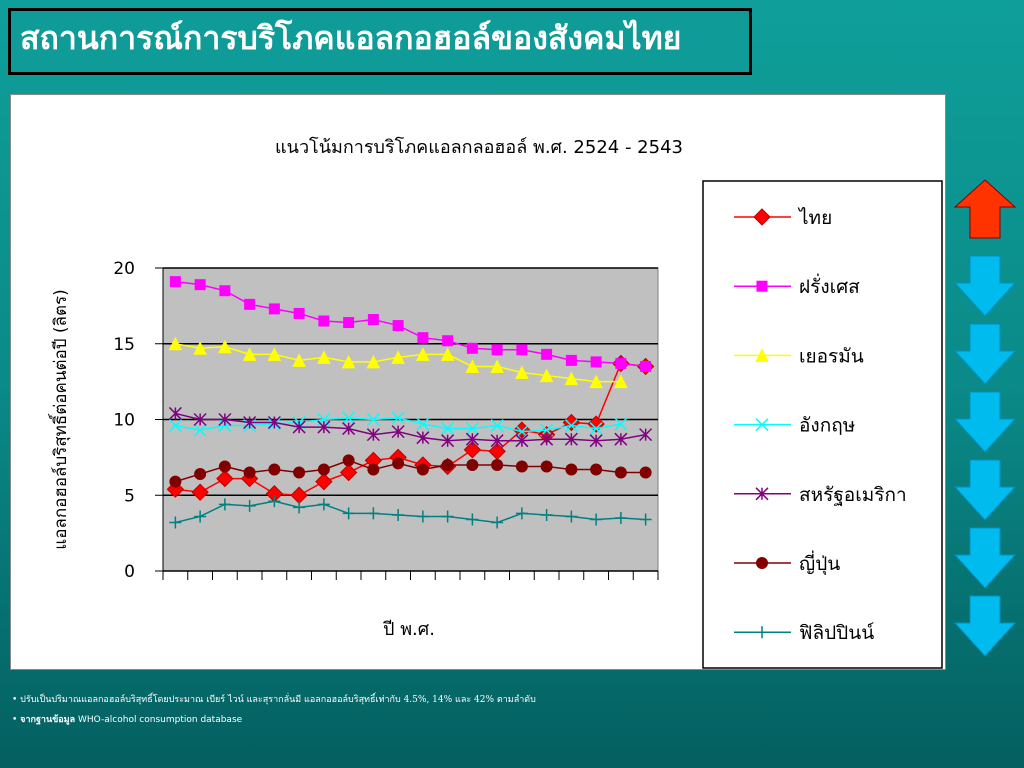 The width and height of the screenshot is (1024, 768). Describe the element at coordinates (129, 572) in the screenshot. I see `y-tick-label: 0` at that location.